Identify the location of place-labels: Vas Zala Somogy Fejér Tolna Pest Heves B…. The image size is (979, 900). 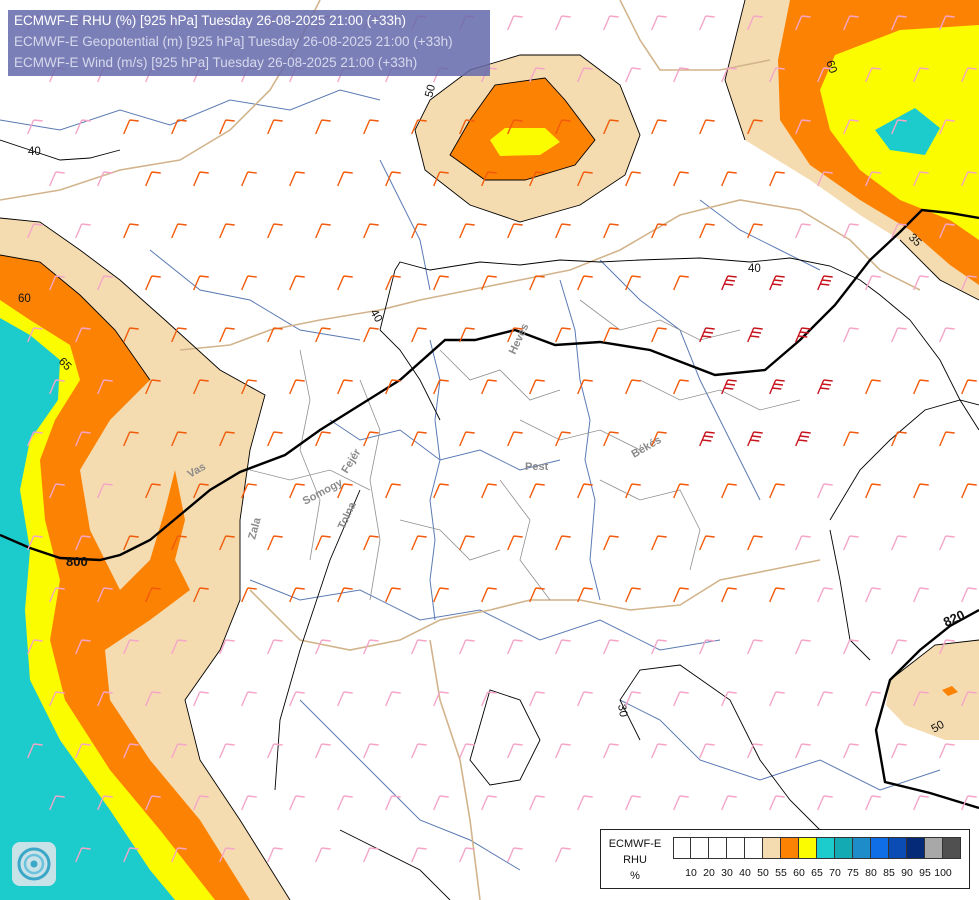
(425, 431).